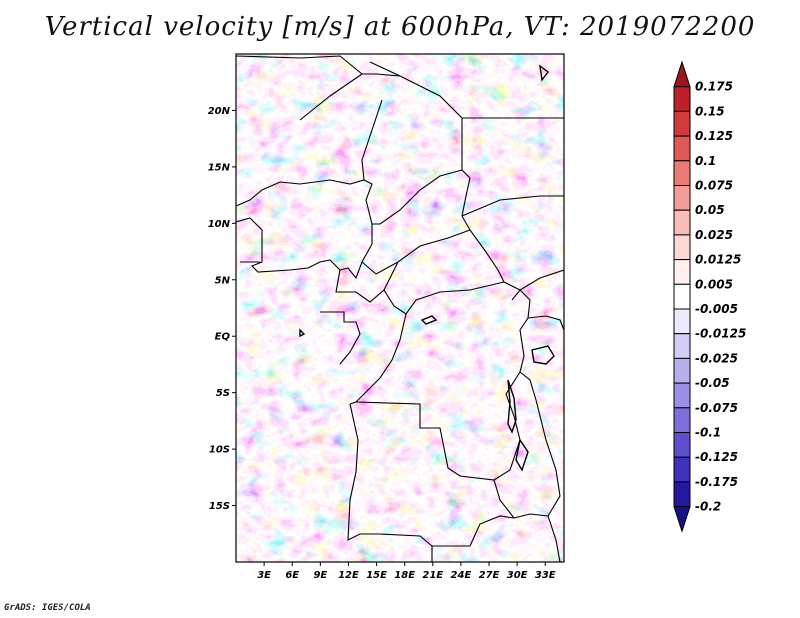  I want to click on colorbar-label: 0.125, so click(714, 136).